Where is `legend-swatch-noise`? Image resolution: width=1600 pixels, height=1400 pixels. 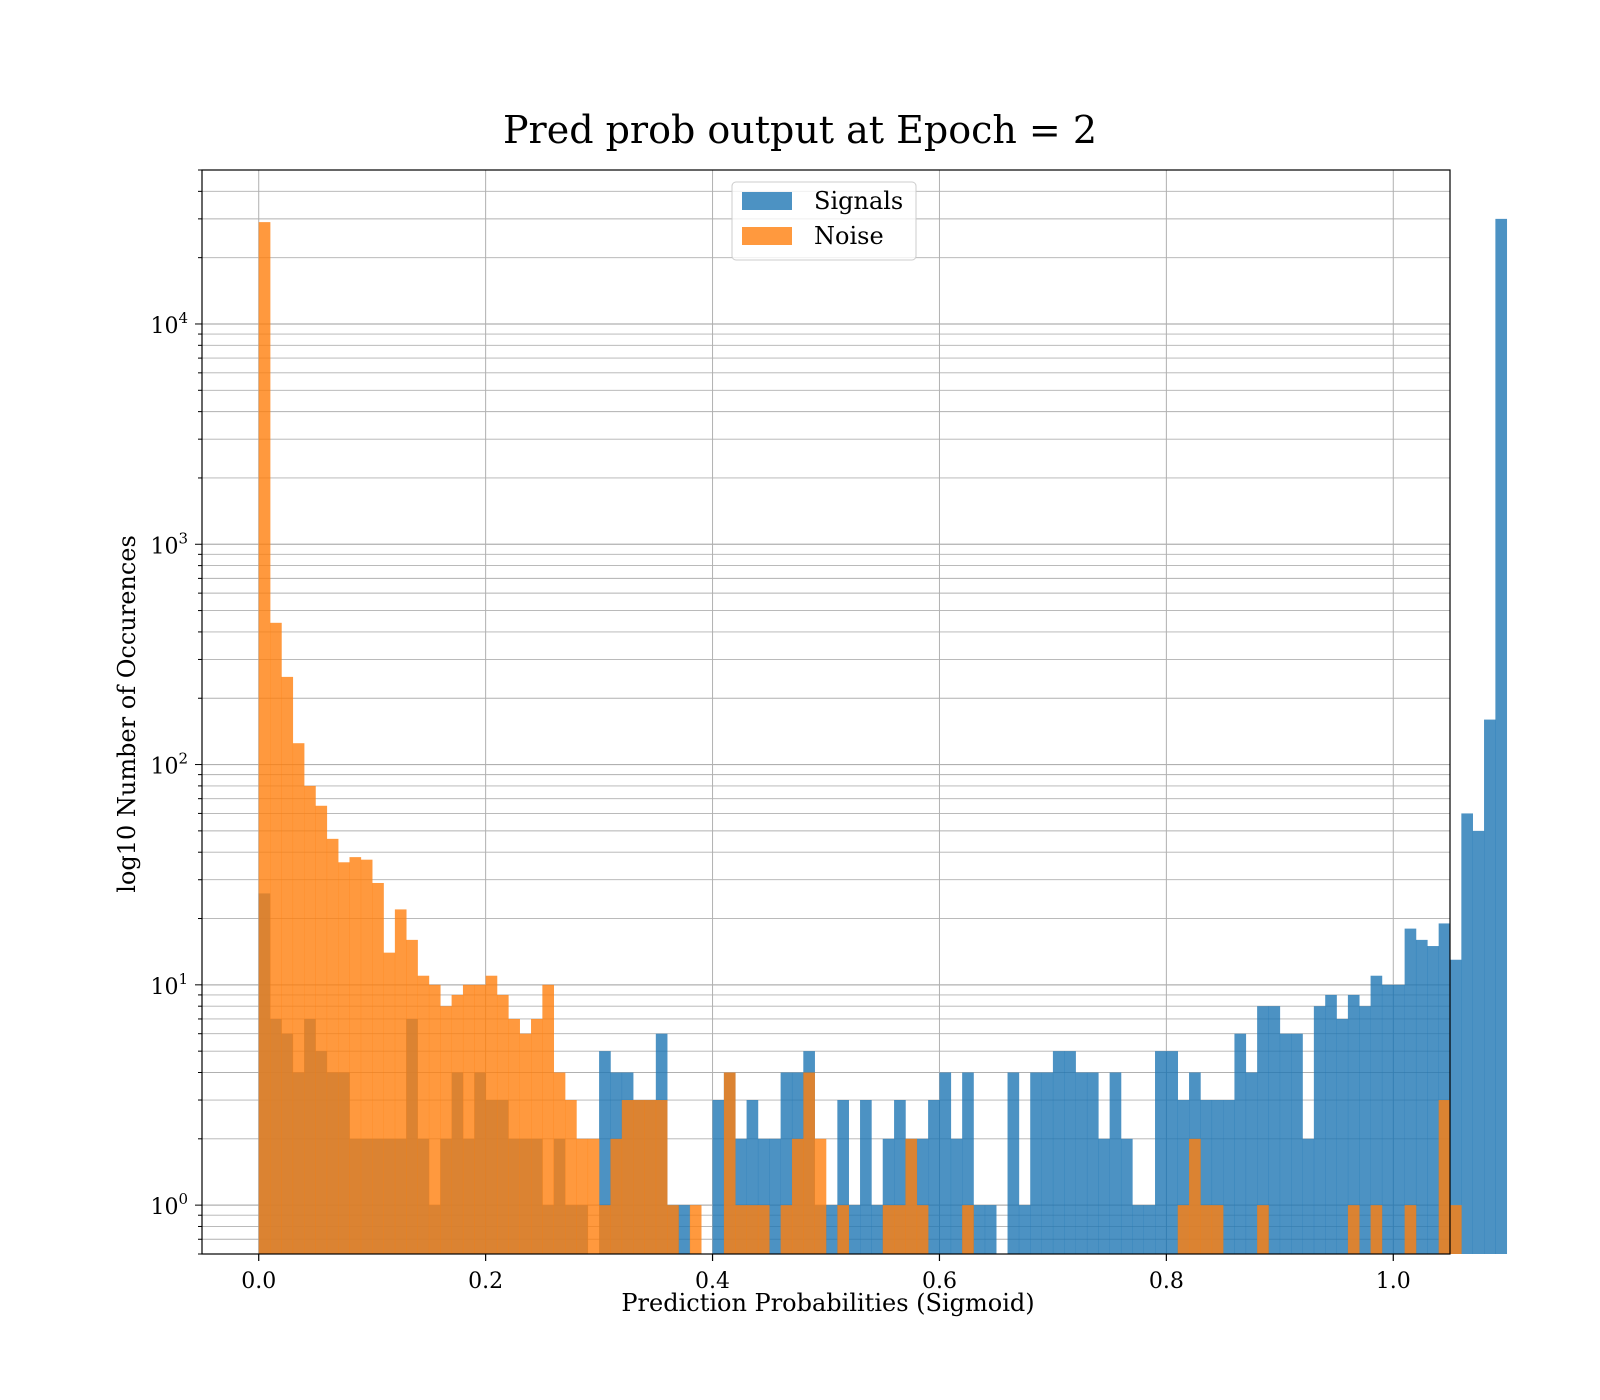 legend-swatch-noise is located at coordinates (767, 236).